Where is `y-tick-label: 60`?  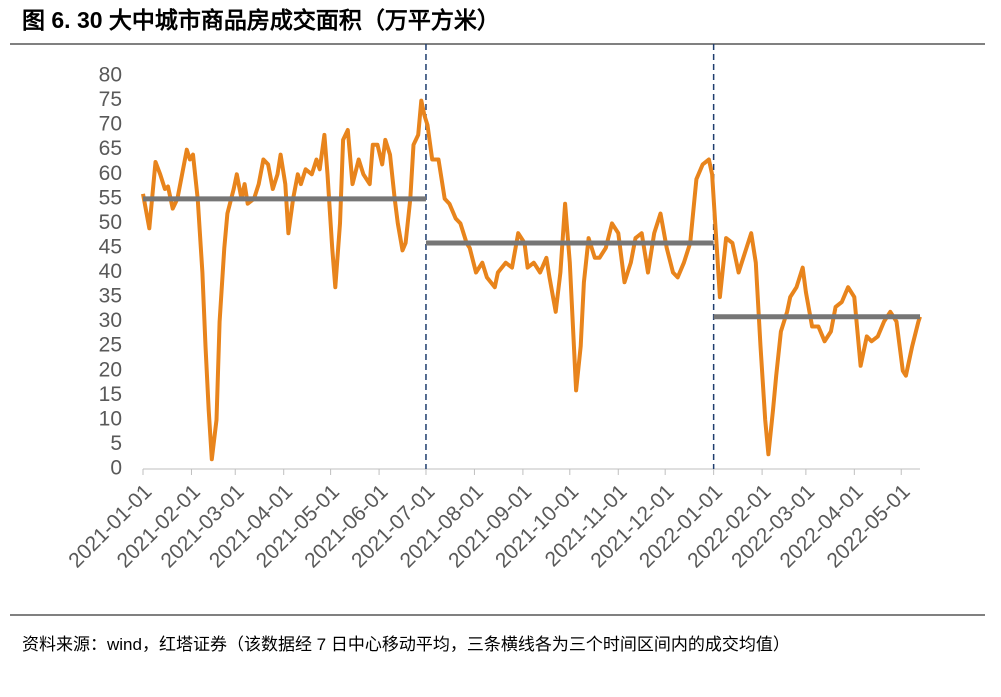 y-tick-label: 60 is located at coordinates (110, 173).